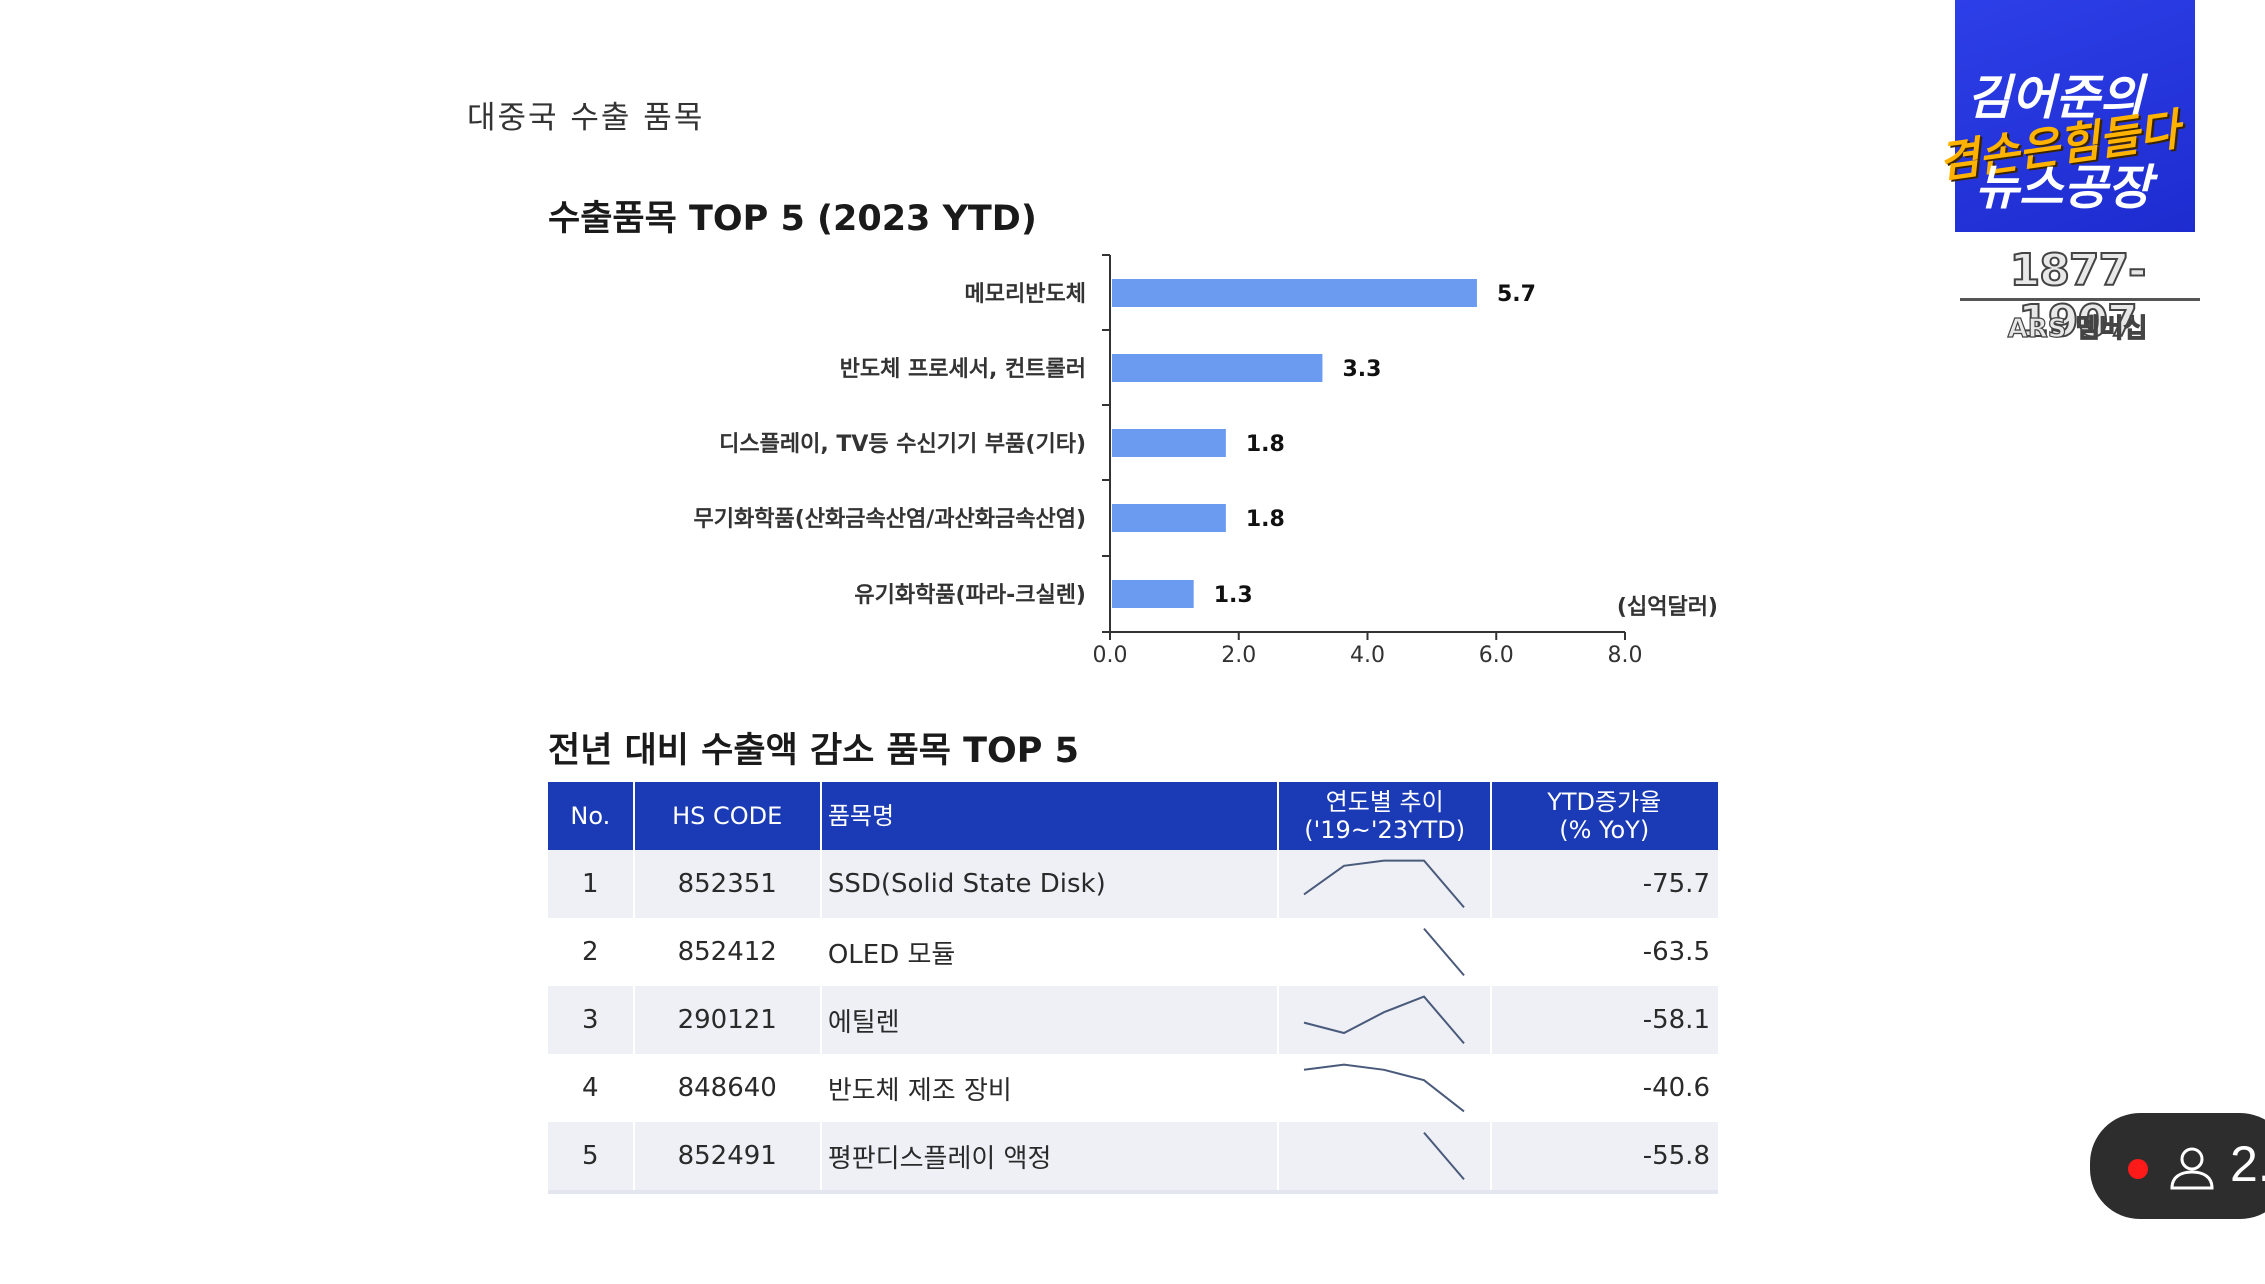 The image size is (2265, 1284). I want to click on row-hs-code: 852491, so click(727, 1158).